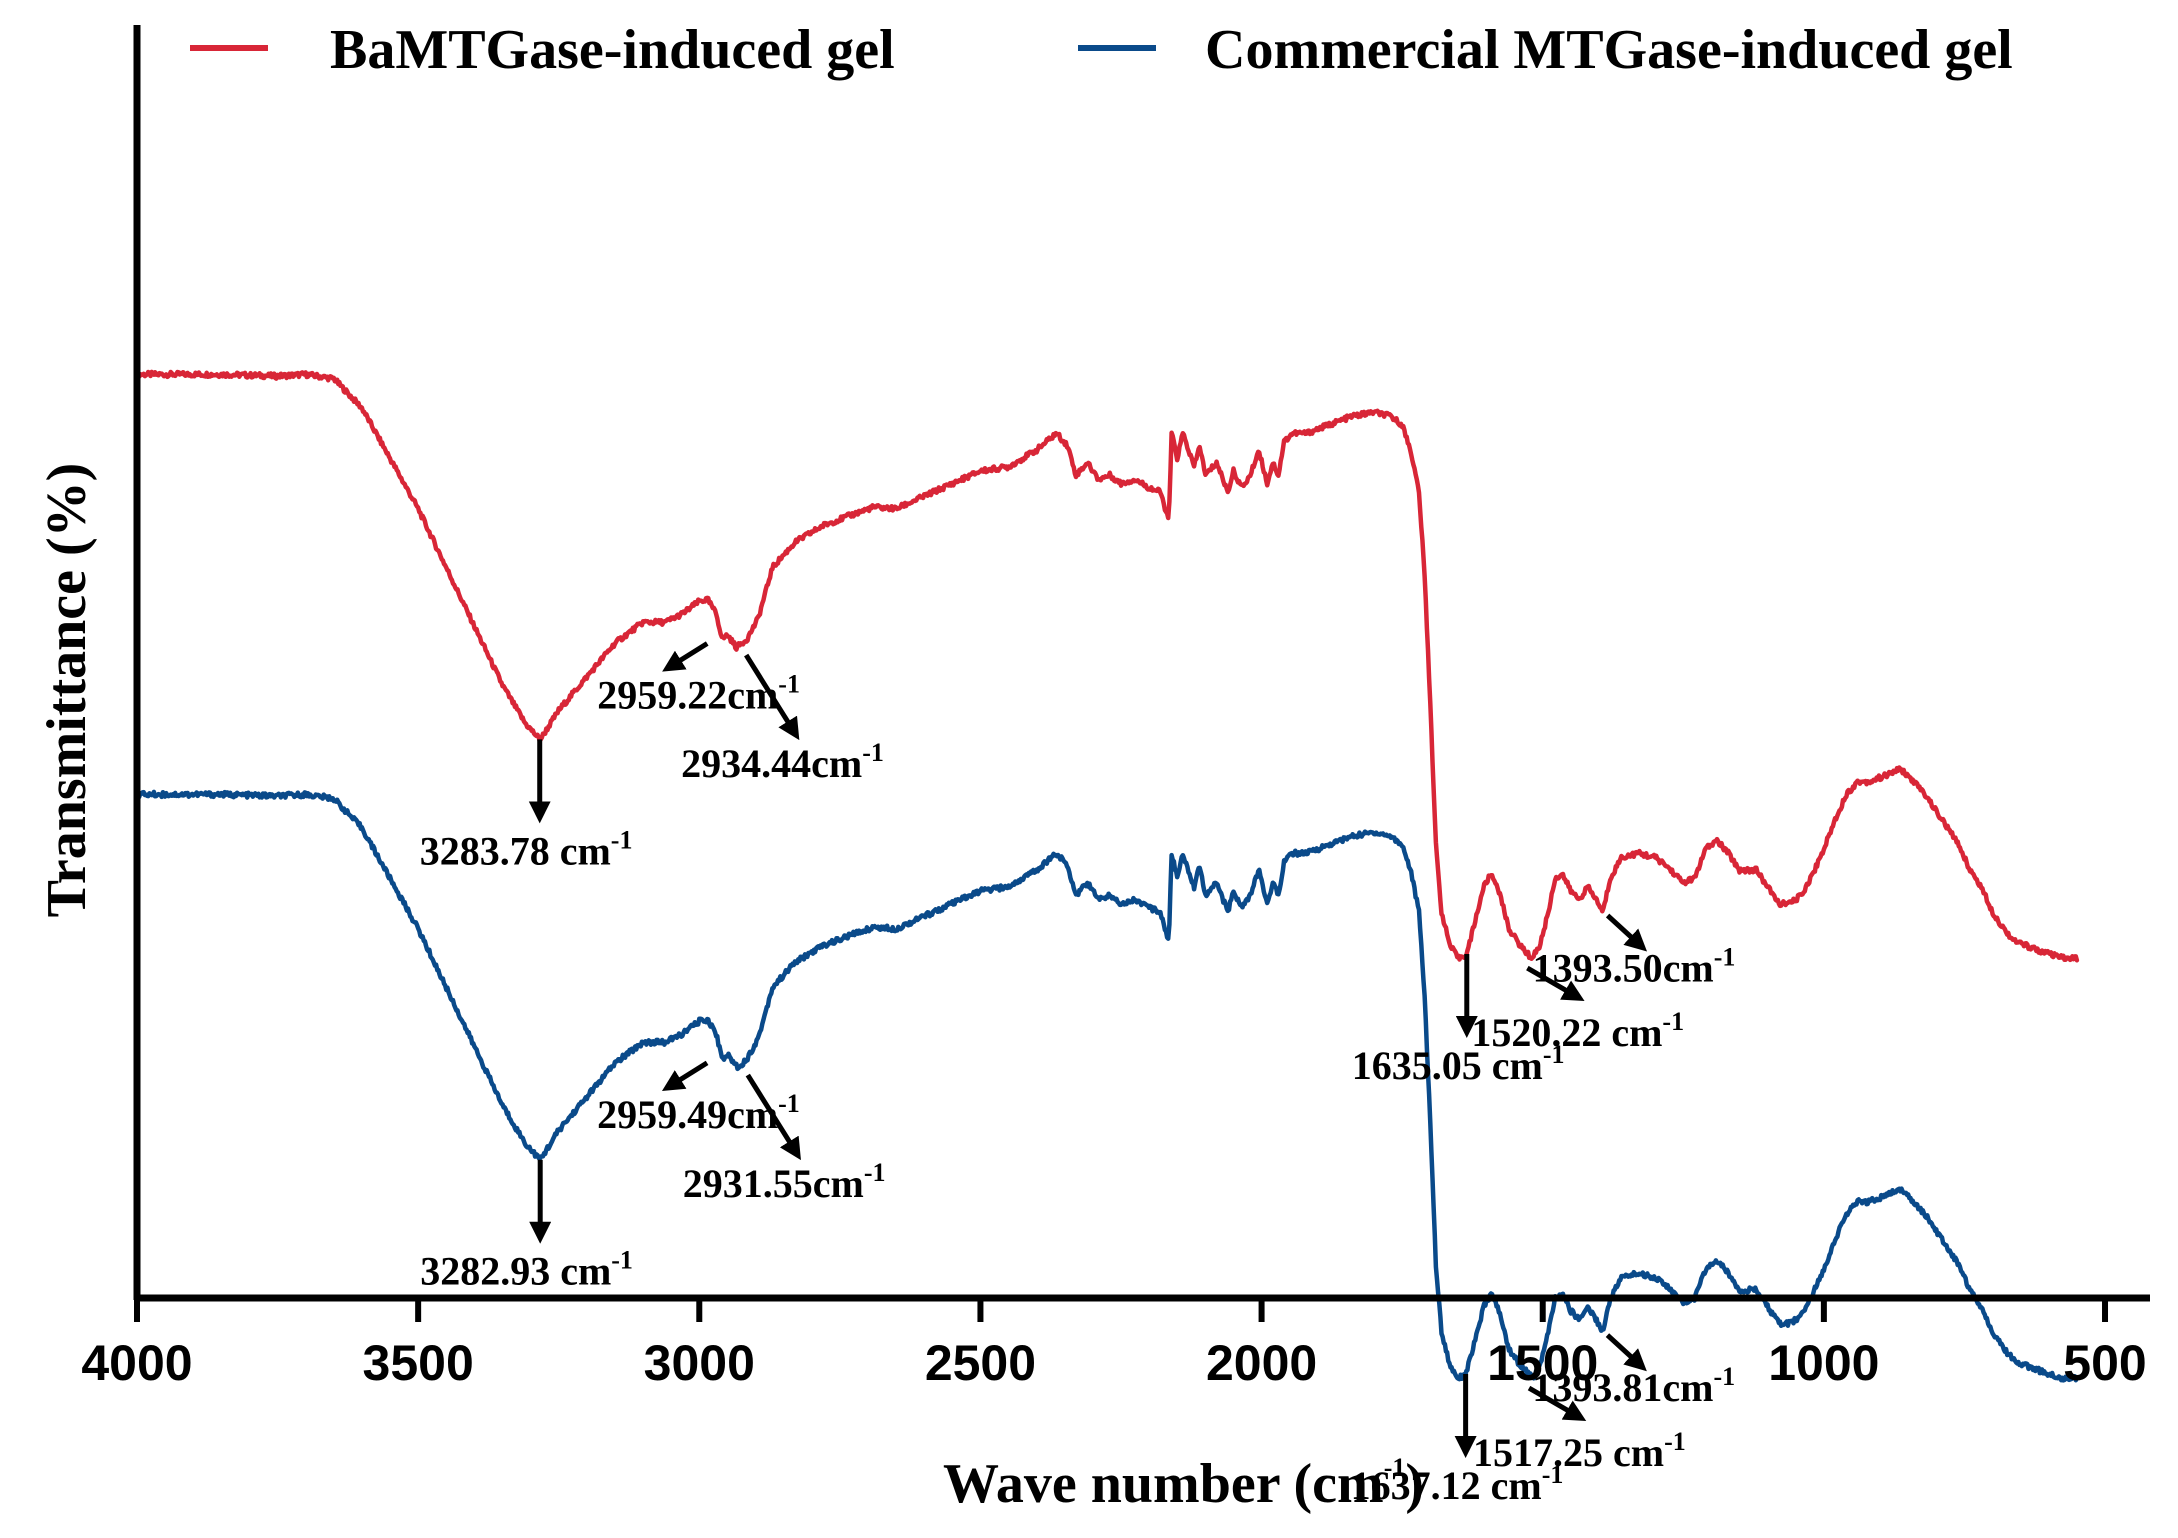  I want to click on x-axis-title: Wave number (cm-1), so click(1183, 1484).